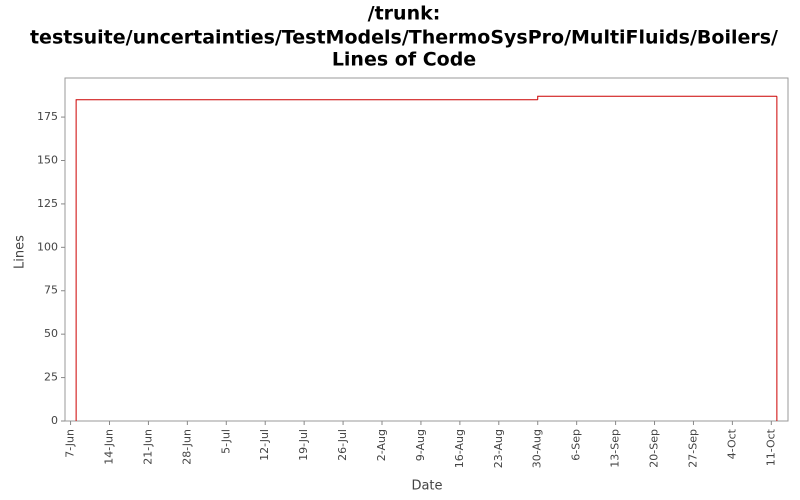  I want to click on y-tick-label: 150, so click(47, 159).